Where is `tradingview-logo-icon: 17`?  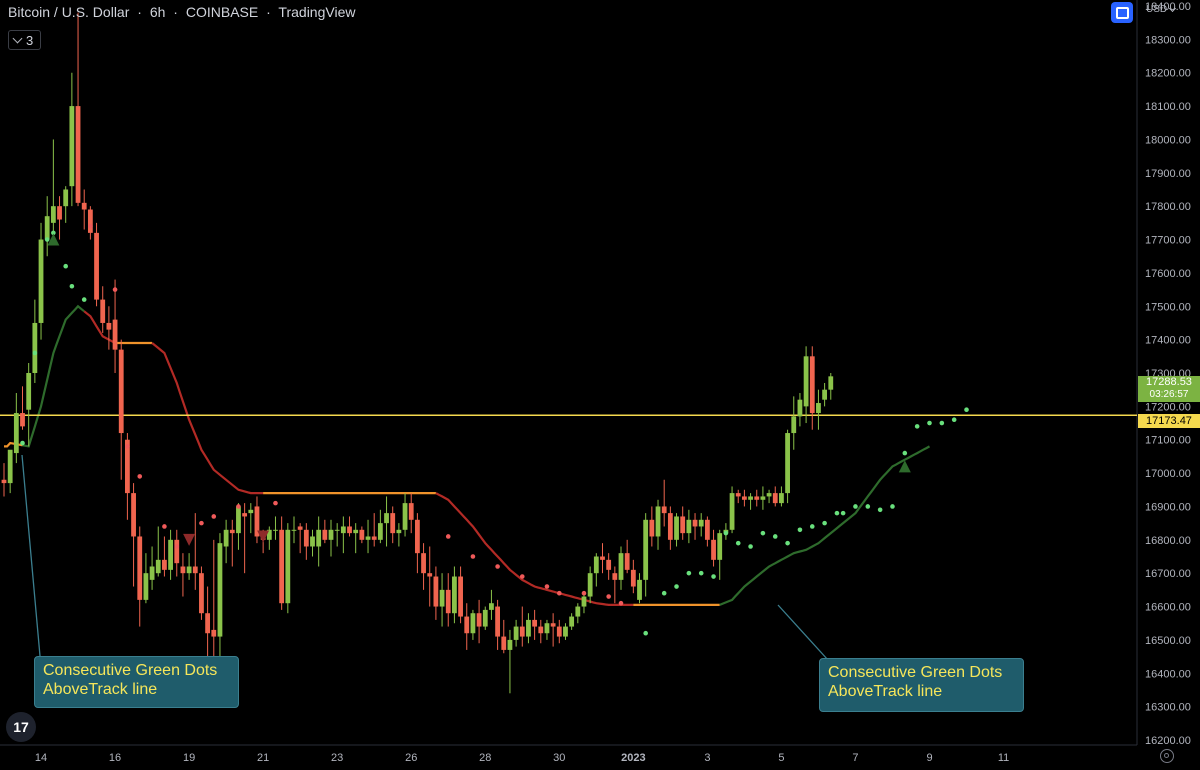 tradingview-logo-icon: 17 is located at coordinates (21, 727).